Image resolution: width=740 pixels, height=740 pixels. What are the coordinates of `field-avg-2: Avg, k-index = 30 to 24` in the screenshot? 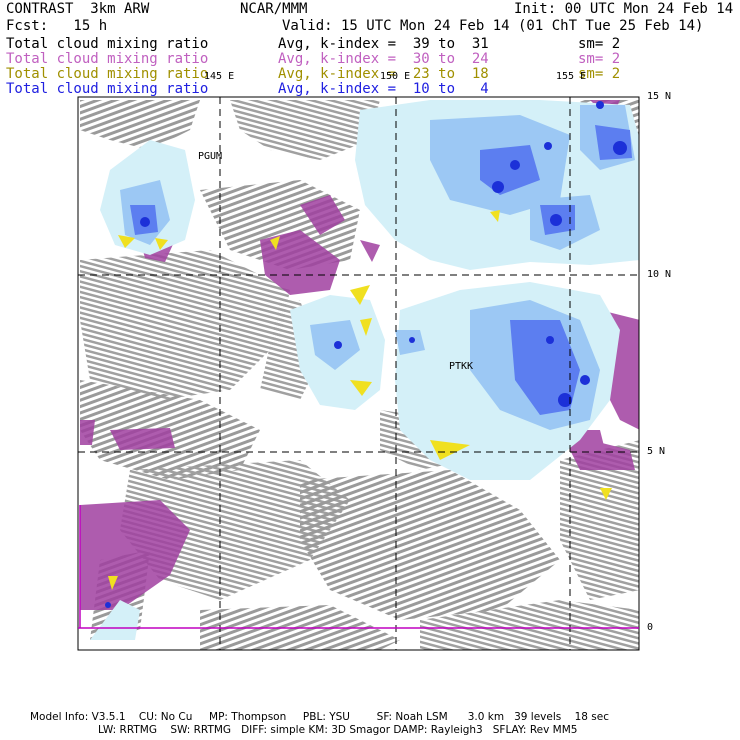 It's located at (383, 59).